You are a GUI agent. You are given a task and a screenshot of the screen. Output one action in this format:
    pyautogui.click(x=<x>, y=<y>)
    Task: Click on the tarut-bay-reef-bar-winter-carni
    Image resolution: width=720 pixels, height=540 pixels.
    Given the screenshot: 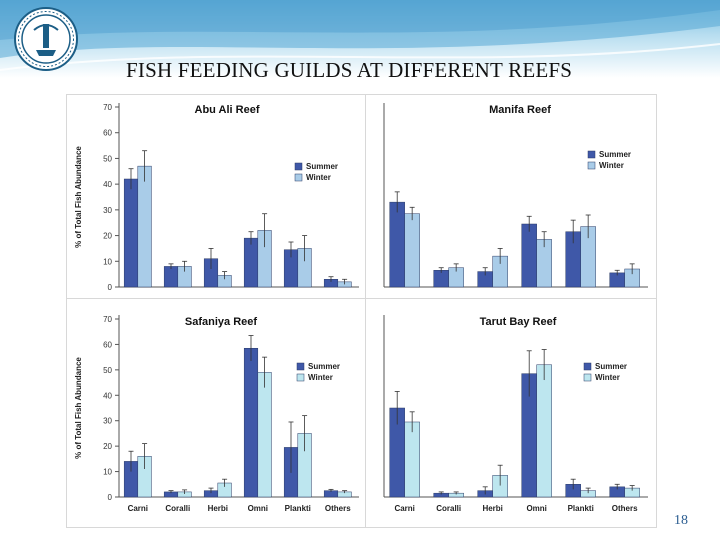 What is the action you would take?
    pyautogui.click(x=412, y=459)
    